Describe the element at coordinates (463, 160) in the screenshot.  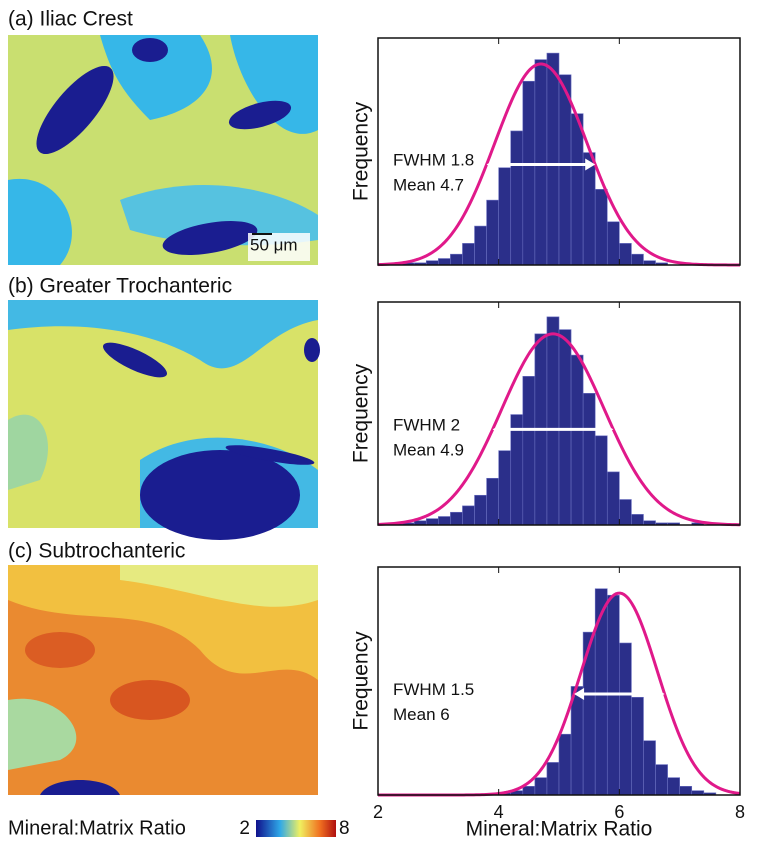
I see `fwhm-value: 1.8` at that location.